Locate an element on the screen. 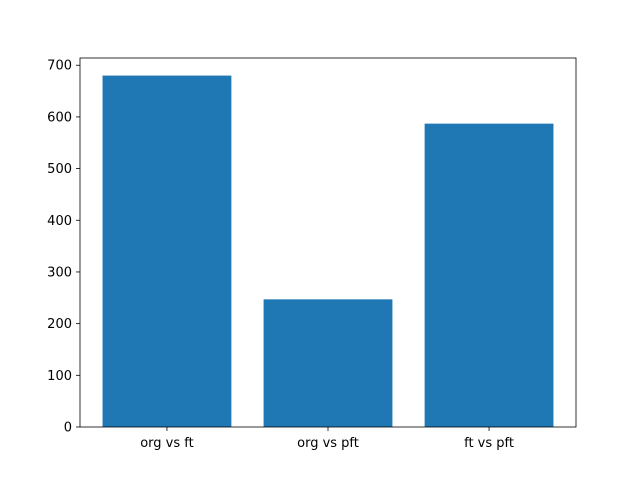 This screenshot has height=480, width=640. y-tick-label: 400 is located at coordinates (59, 221).